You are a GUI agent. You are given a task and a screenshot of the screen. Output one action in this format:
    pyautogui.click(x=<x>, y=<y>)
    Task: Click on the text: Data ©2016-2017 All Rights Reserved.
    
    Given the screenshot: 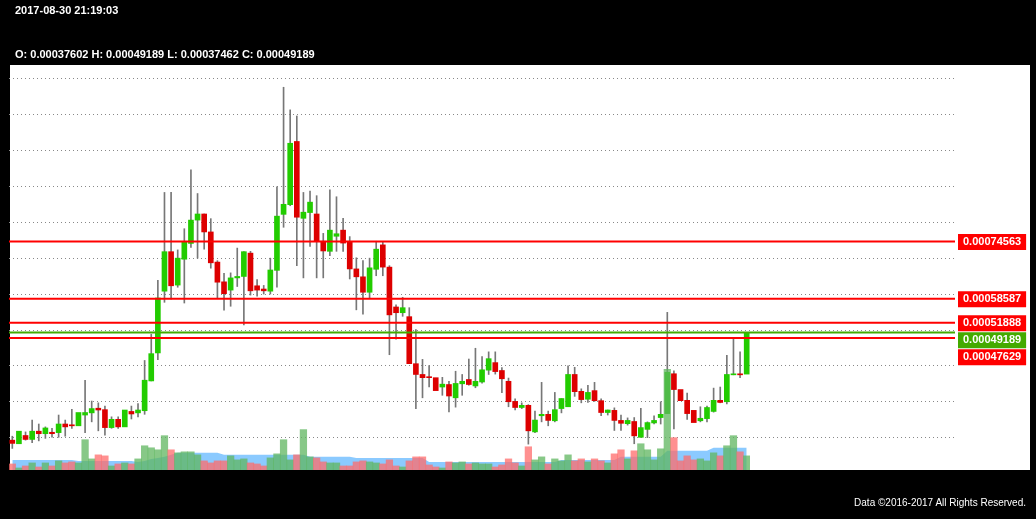 What is the action you would take?
    pyautogui.click(x=940, y=502)
    